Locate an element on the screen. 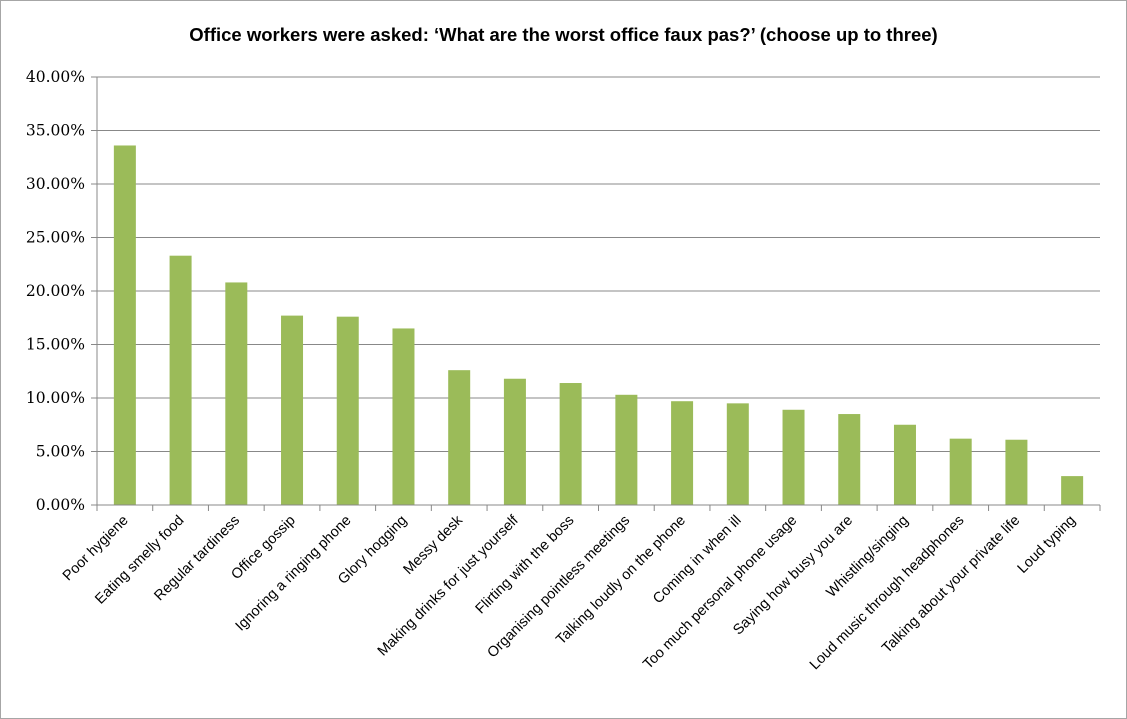 This screenshot has width=1127, height=719. y-tick-label: 0.00% is located at coordinates (60, 505).